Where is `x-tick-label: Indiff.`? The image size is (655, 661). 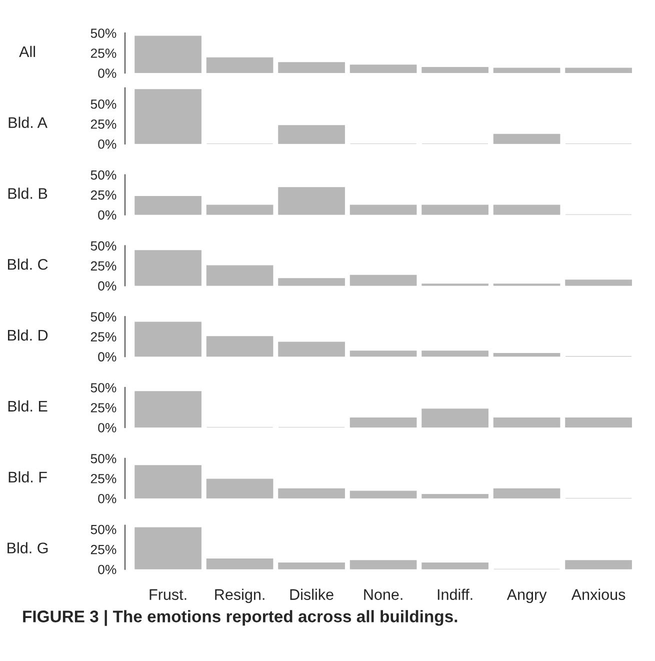 x-tick-label: Indiff. is located at coordinates (455, 594).